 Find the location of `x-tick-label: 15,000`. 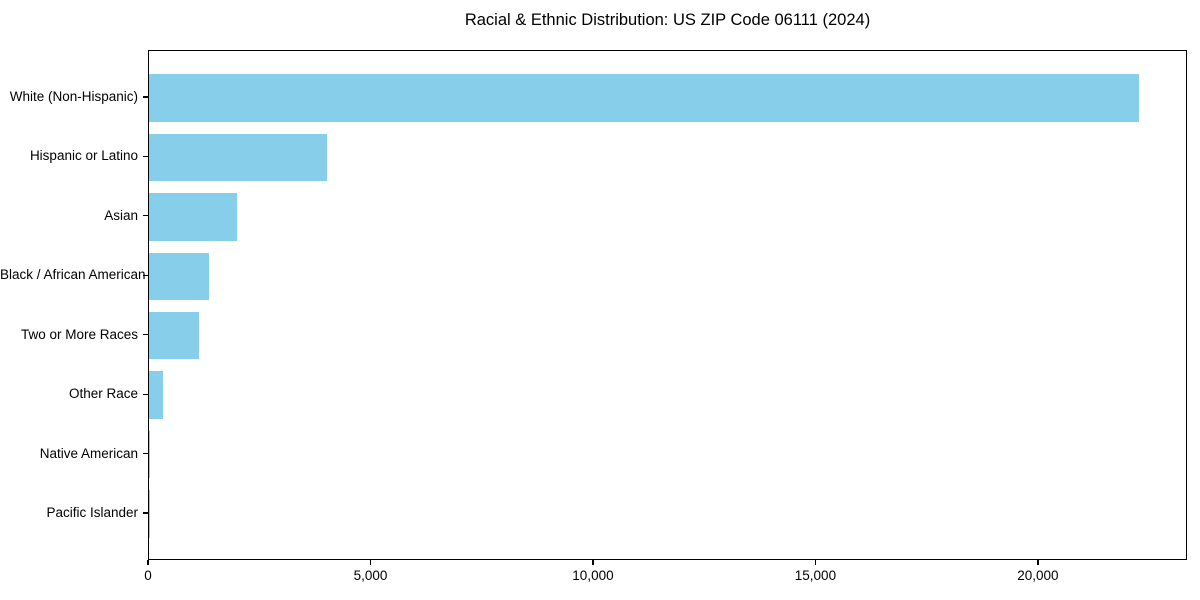

x-tick-label: 15,000 is located at coordinates (815, 575).